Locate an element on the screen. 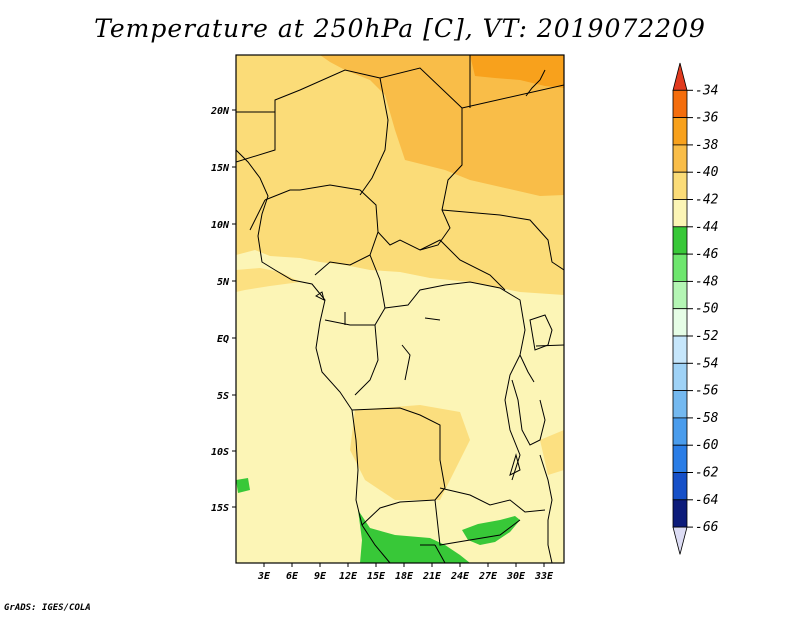 This screenshot has width=800, height=618. lon-tick-label: 6E is located at coordinates (292, 576).